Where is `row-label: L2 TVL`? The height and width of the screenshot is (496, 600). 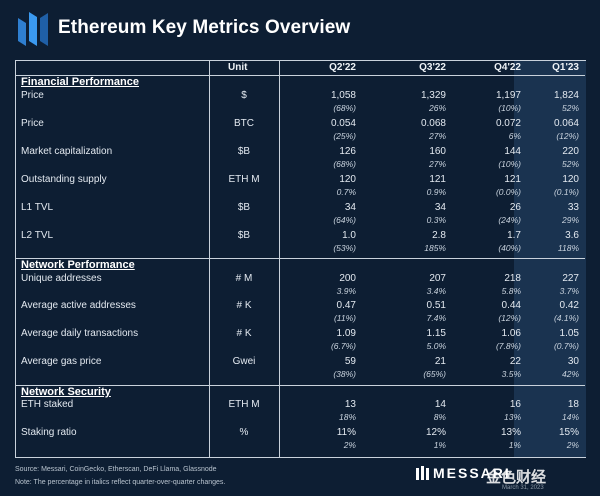 row-label: L2 TVL is located at coordinates (37, 235).